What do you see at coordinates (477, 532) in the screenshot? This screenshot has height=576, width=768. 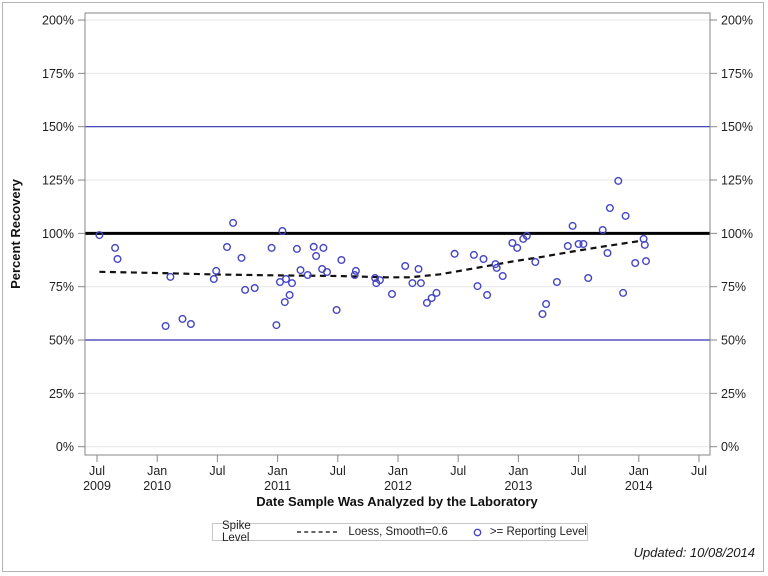 I see `open-circle-icon` at bounding box center [477, 532].